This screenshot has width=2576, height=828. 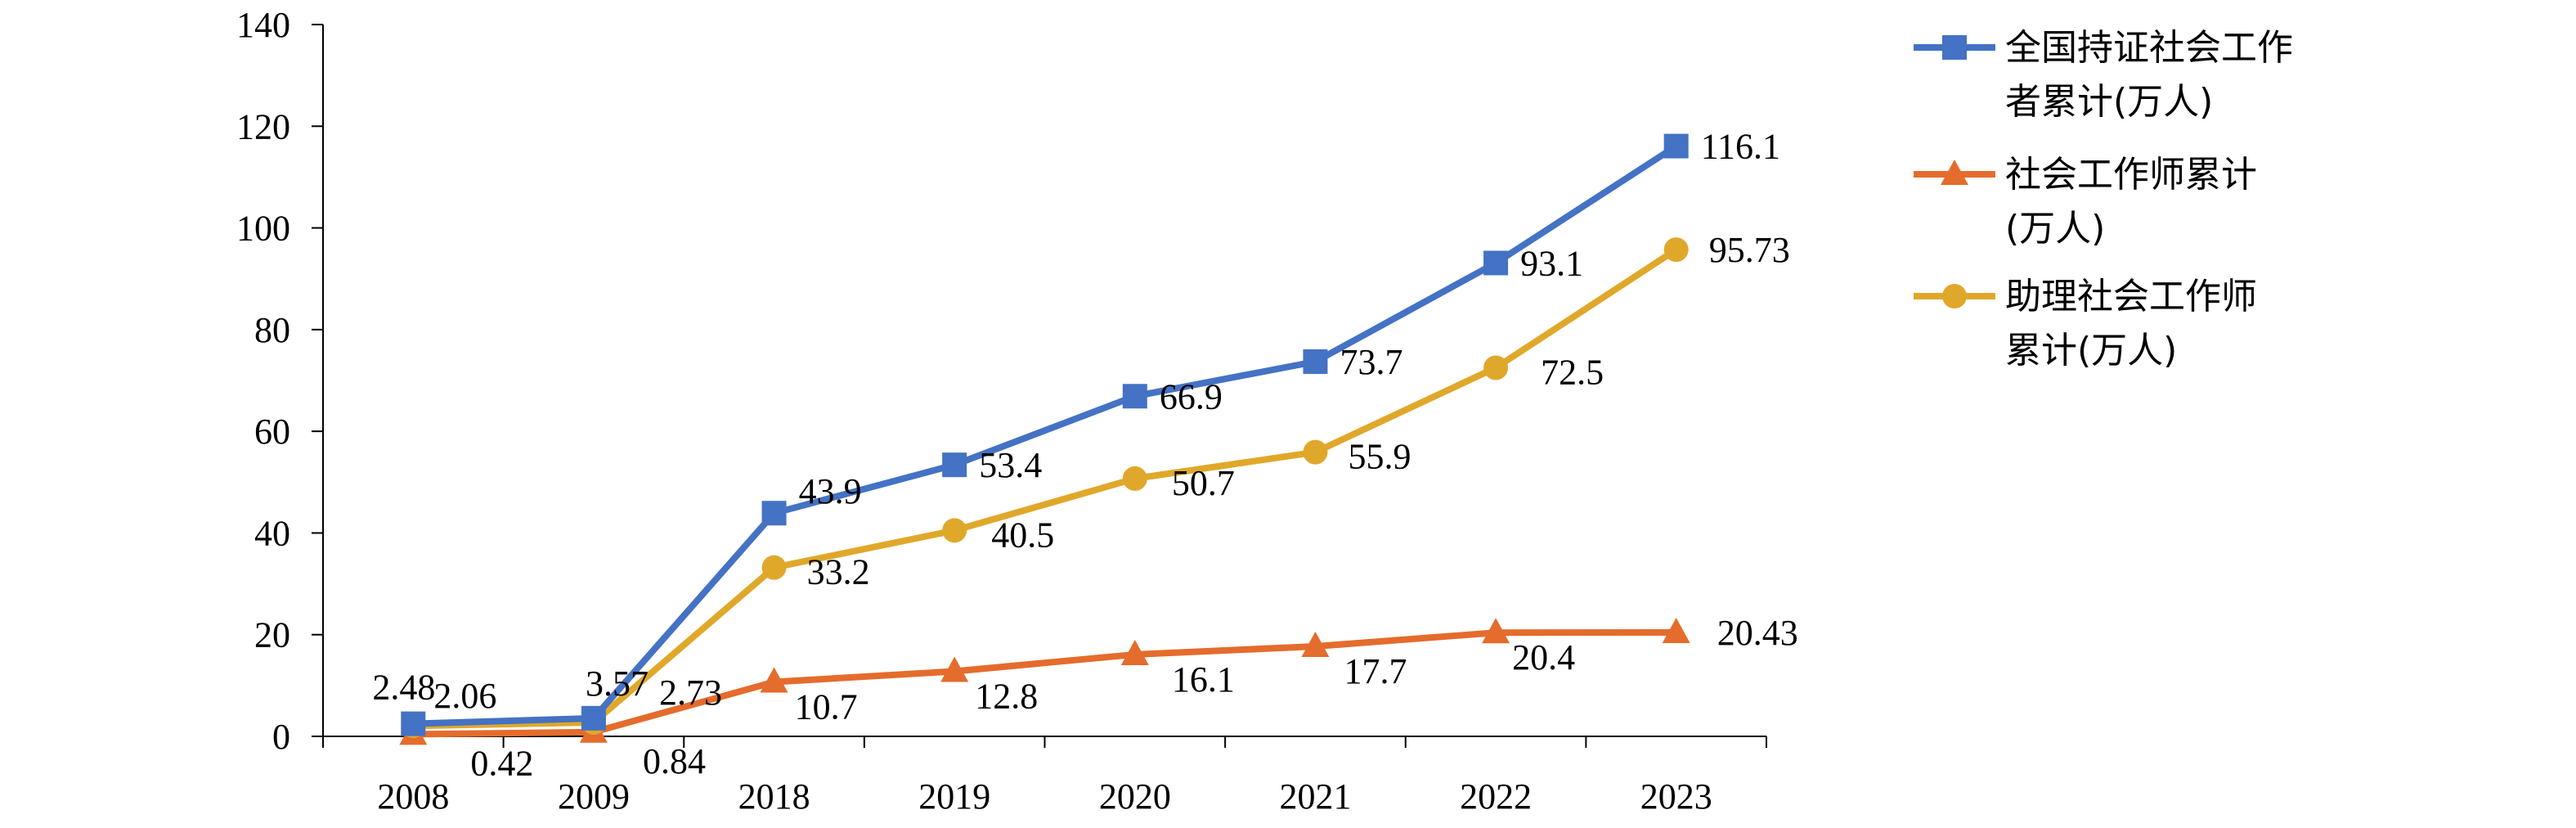 I want to click on x-tick-label: 2020, so click(x=1135, y=797).